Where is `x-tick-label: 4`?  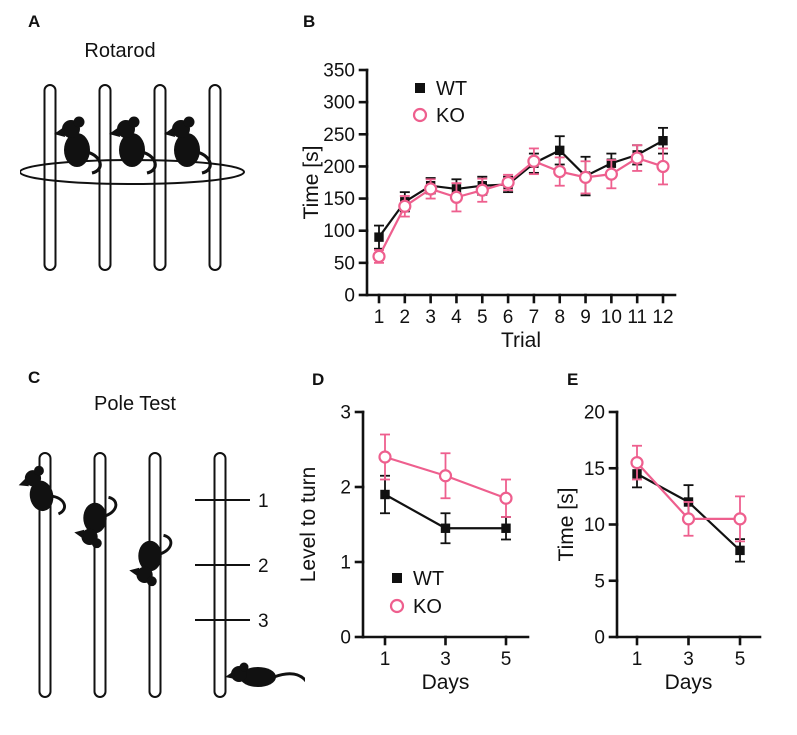 x-tick-label: 4 is located at coordinates (456, 317).